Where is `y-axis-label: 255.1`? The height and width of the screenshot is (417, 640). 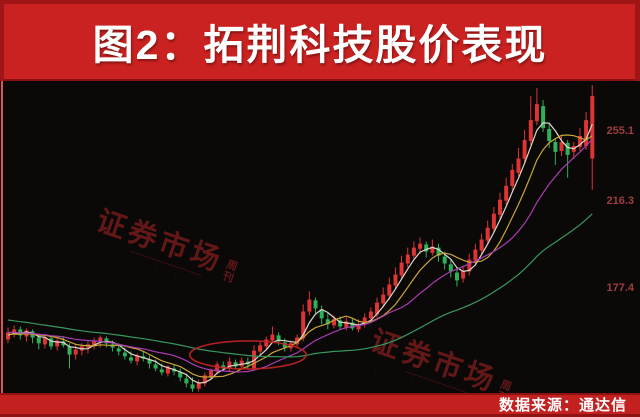
y-axis-label: 255.1 is located at coordinates (620, 131).